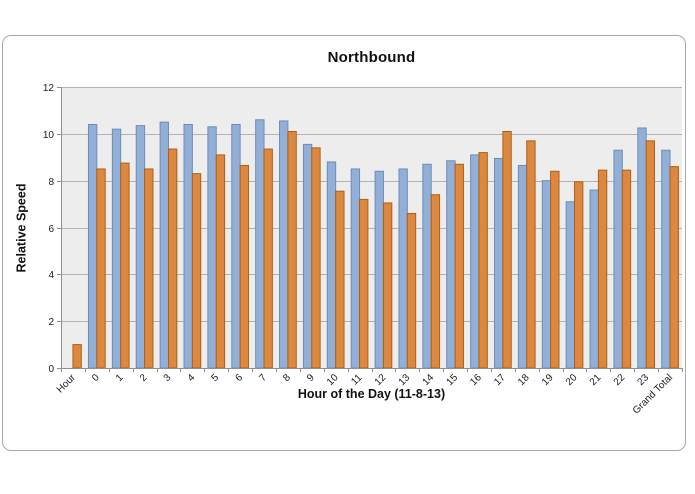  Describe the element at coordinates (548, 380) in the screenshot. I see `x-tick-label: 19` at that location.